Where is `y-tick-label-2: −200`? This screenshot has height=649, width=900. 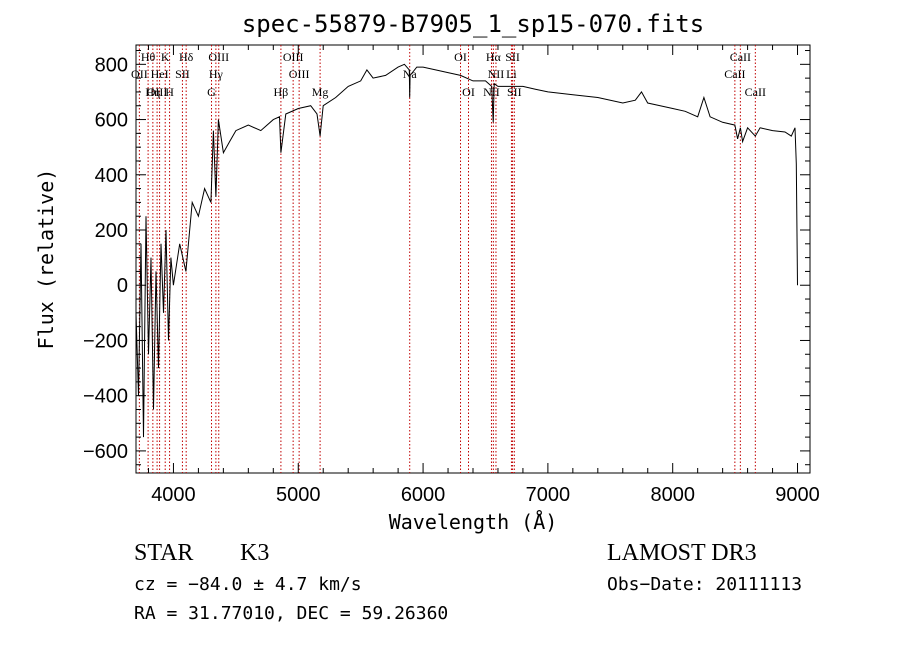
y-tick-label-2: −200 is located at coordinates (105, 341).